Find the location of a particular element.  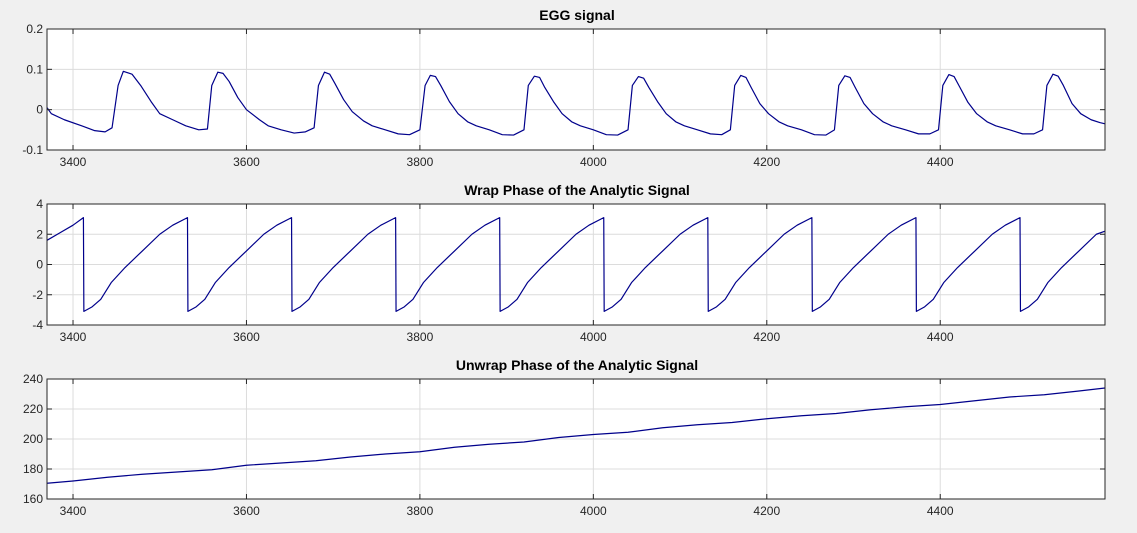

egg-signal-x-tick-label: 4000 is located at coordinates (593, 162).